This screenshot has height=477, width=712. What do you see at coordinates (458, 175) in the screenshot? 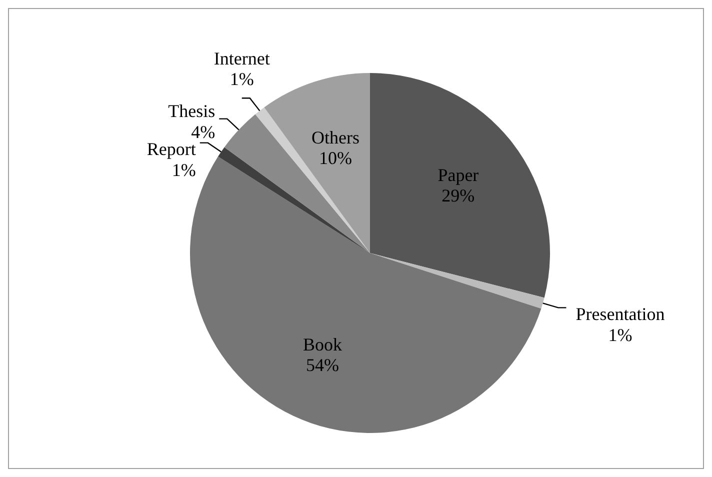
I see `slice-label: Paper` at bounding box center [458, 175].